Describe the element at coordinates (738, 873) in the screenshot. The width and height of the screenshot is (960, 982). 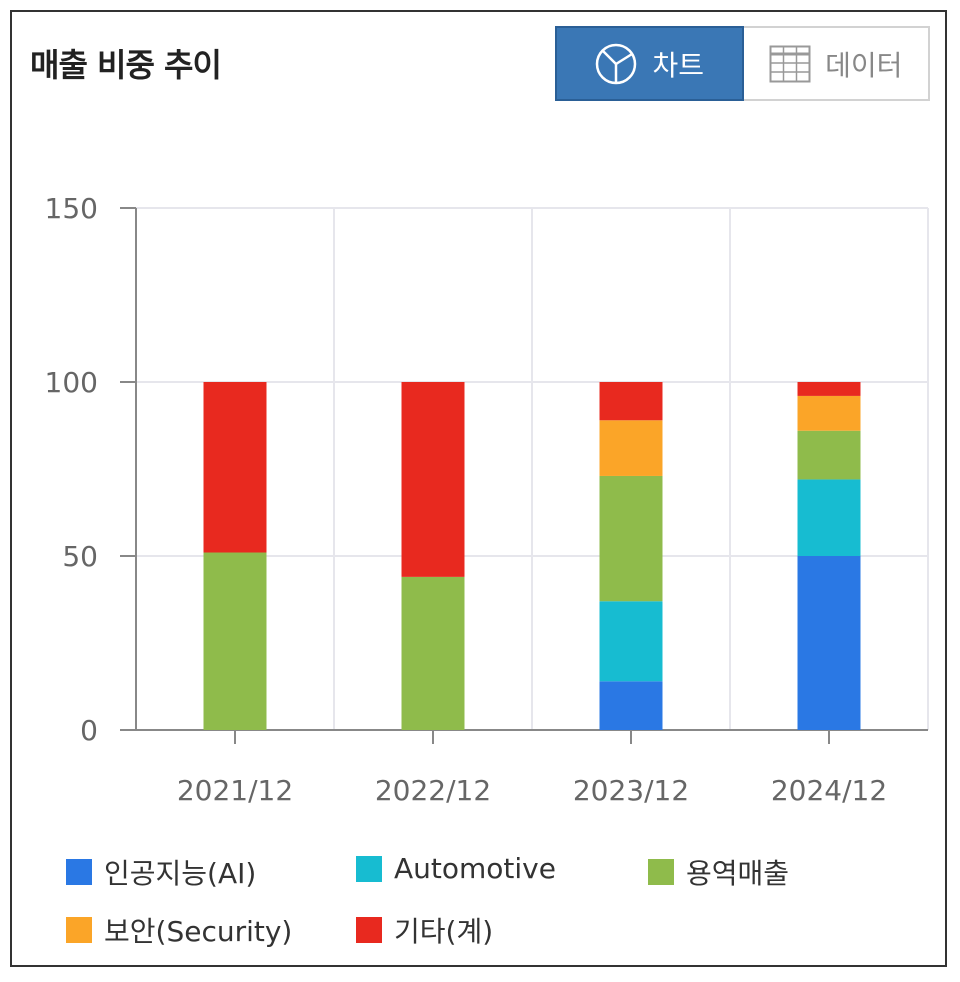
I see `legend-label-service: 용역매출` at that location.